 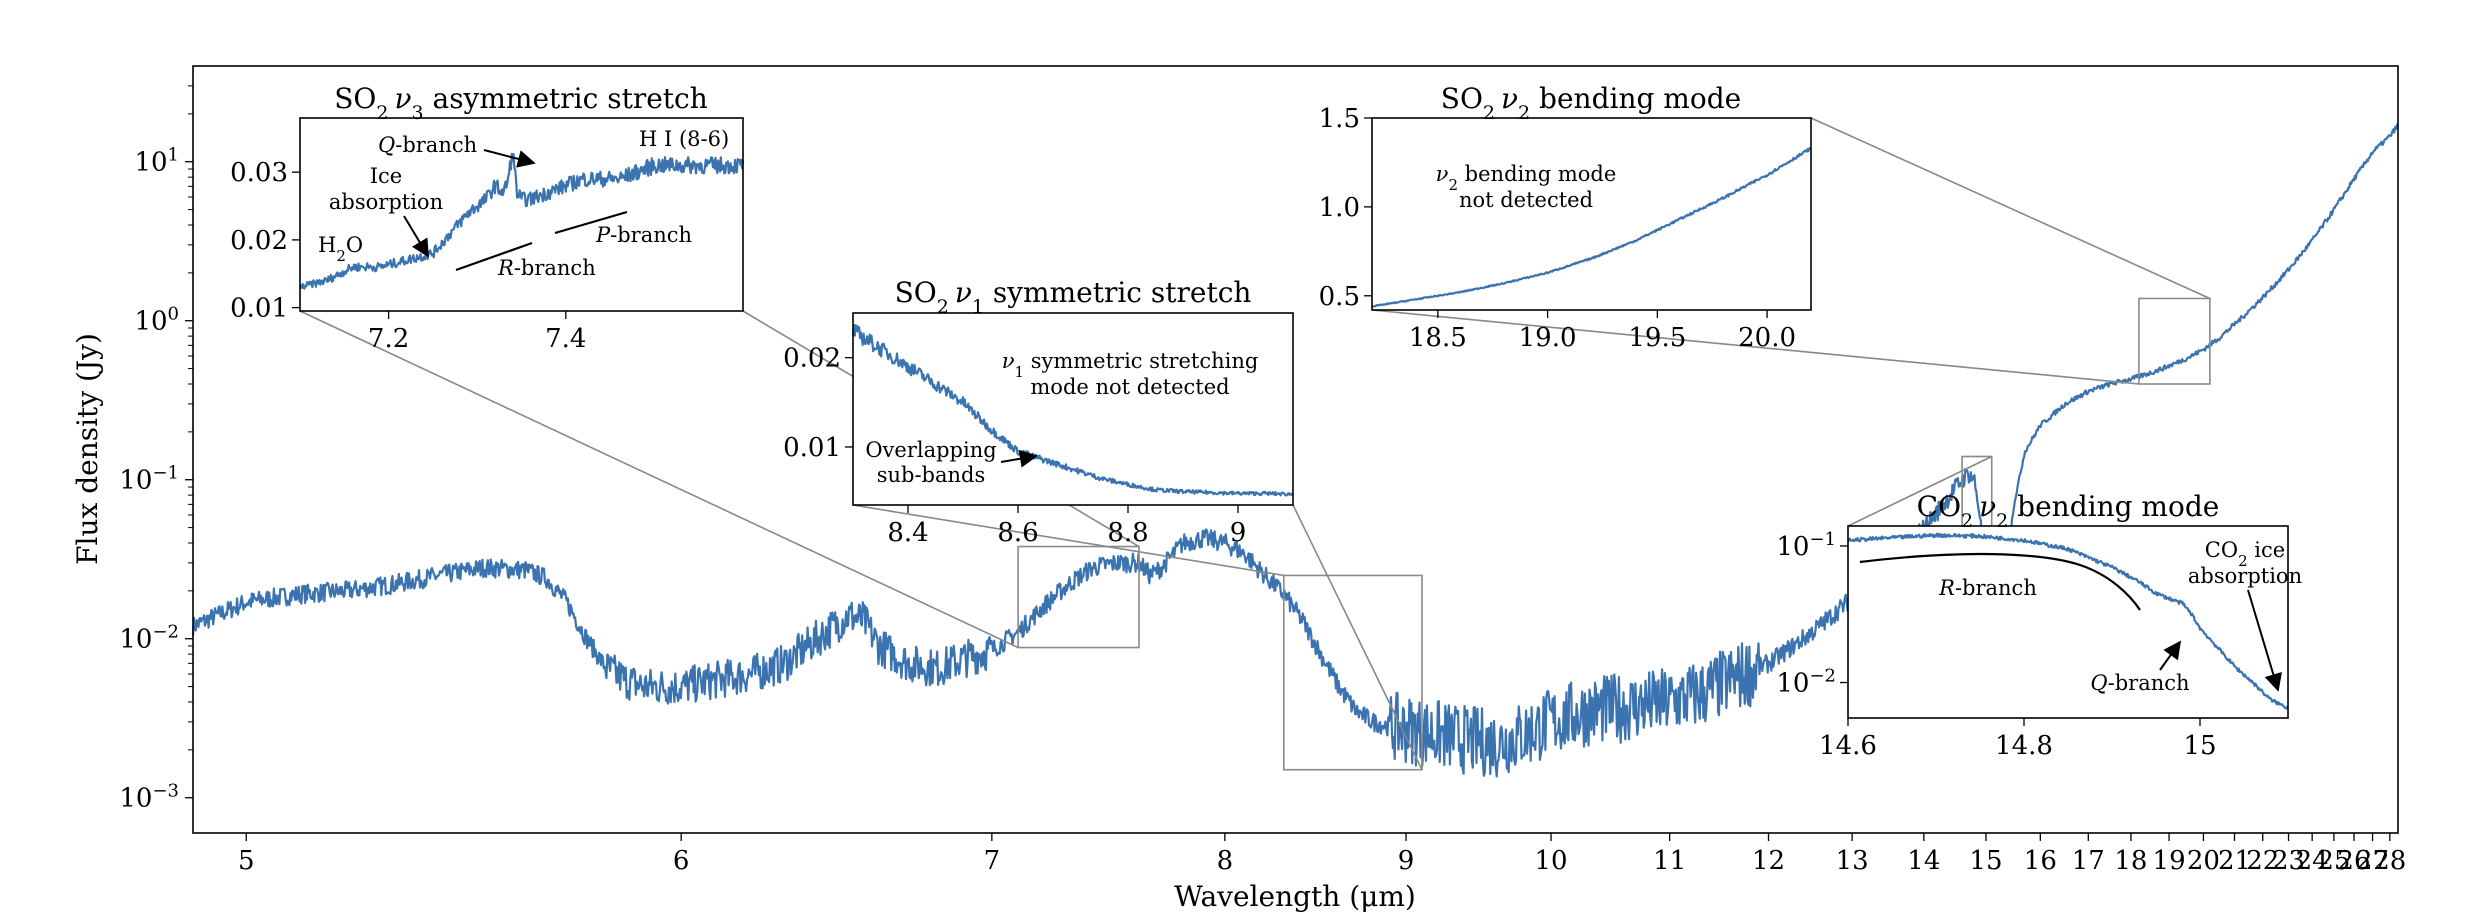 What do you see at coordinates (521, 103) in the screenshot?
I see `inset-so2-v3-title: SO2 ν3 asymmetric stretch` at bounding box center [521, 103].